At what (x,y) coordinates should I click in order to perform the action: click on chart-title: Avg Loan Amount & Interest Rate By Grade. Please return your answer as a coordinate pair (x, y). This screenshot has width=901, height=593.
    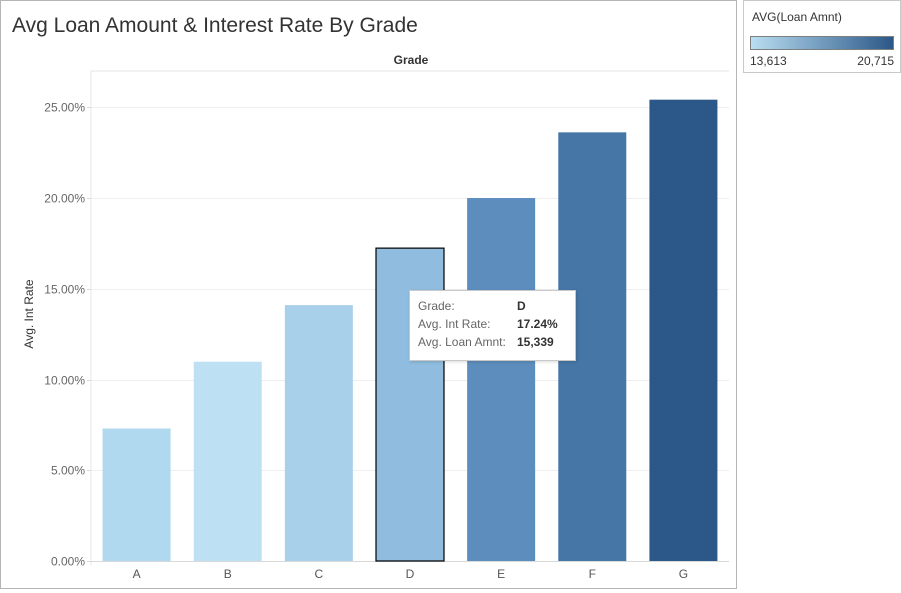
    Looking at the image, I should click on (215, 25).